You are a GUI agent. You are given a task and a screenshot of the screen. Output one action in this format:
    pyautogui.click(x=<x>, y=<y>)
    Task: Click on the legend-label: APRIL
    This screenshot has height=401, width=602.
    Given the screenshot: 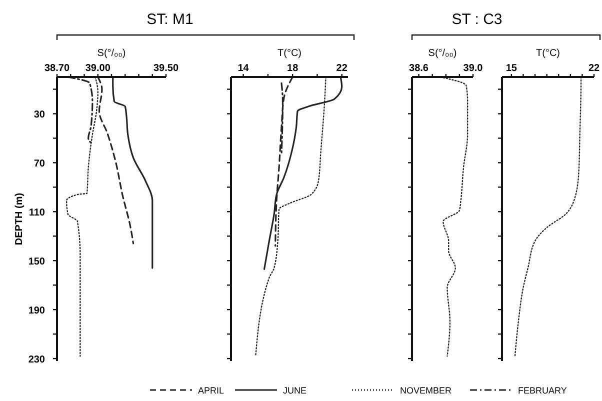 What is the action you would take?
    pyautogui.click(x=211, y=391)
    